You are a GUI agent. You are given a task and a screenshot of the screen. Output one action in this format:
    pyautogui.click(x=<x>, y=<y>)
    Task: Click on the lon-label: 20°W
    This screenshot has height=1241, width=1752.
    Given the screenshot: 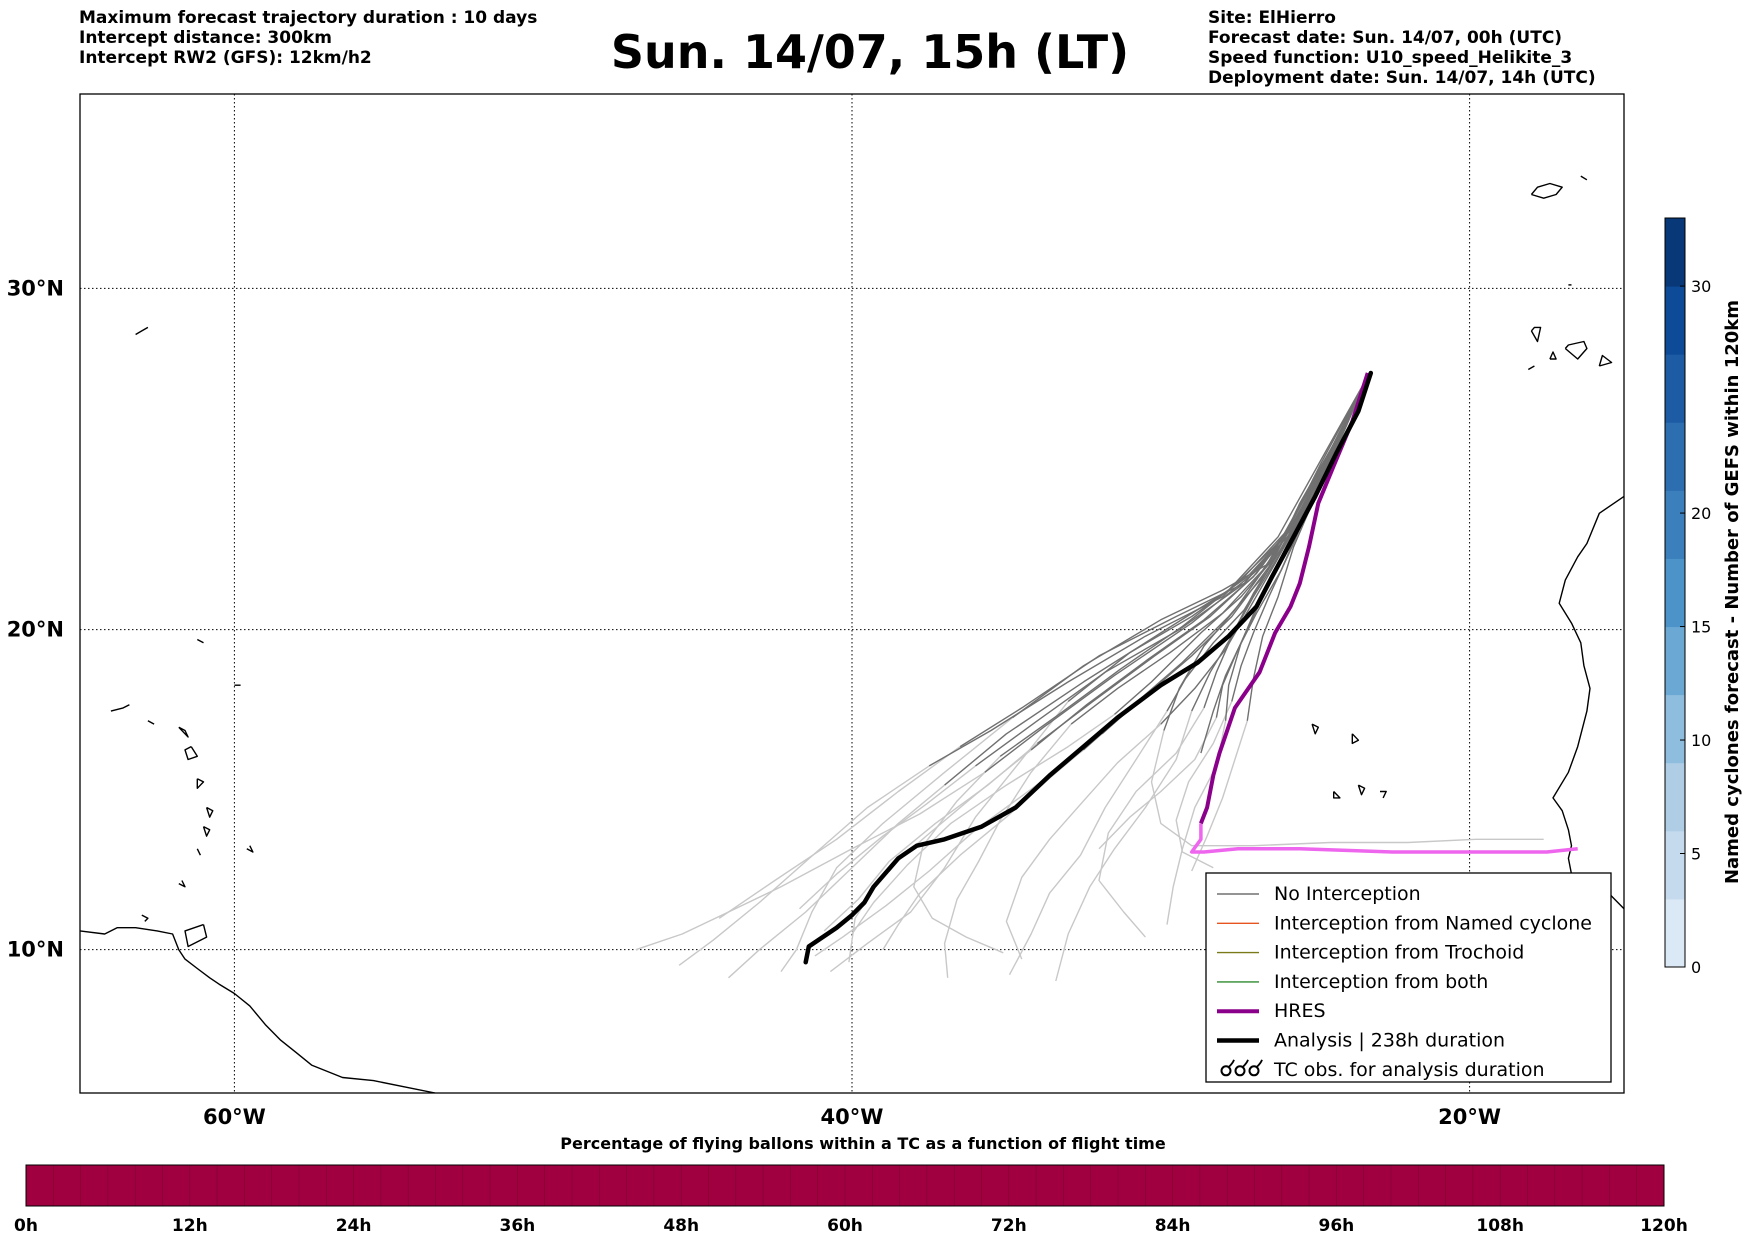 What is the action you would take?
    pyautogui.click(x=1469, y=1117)
    